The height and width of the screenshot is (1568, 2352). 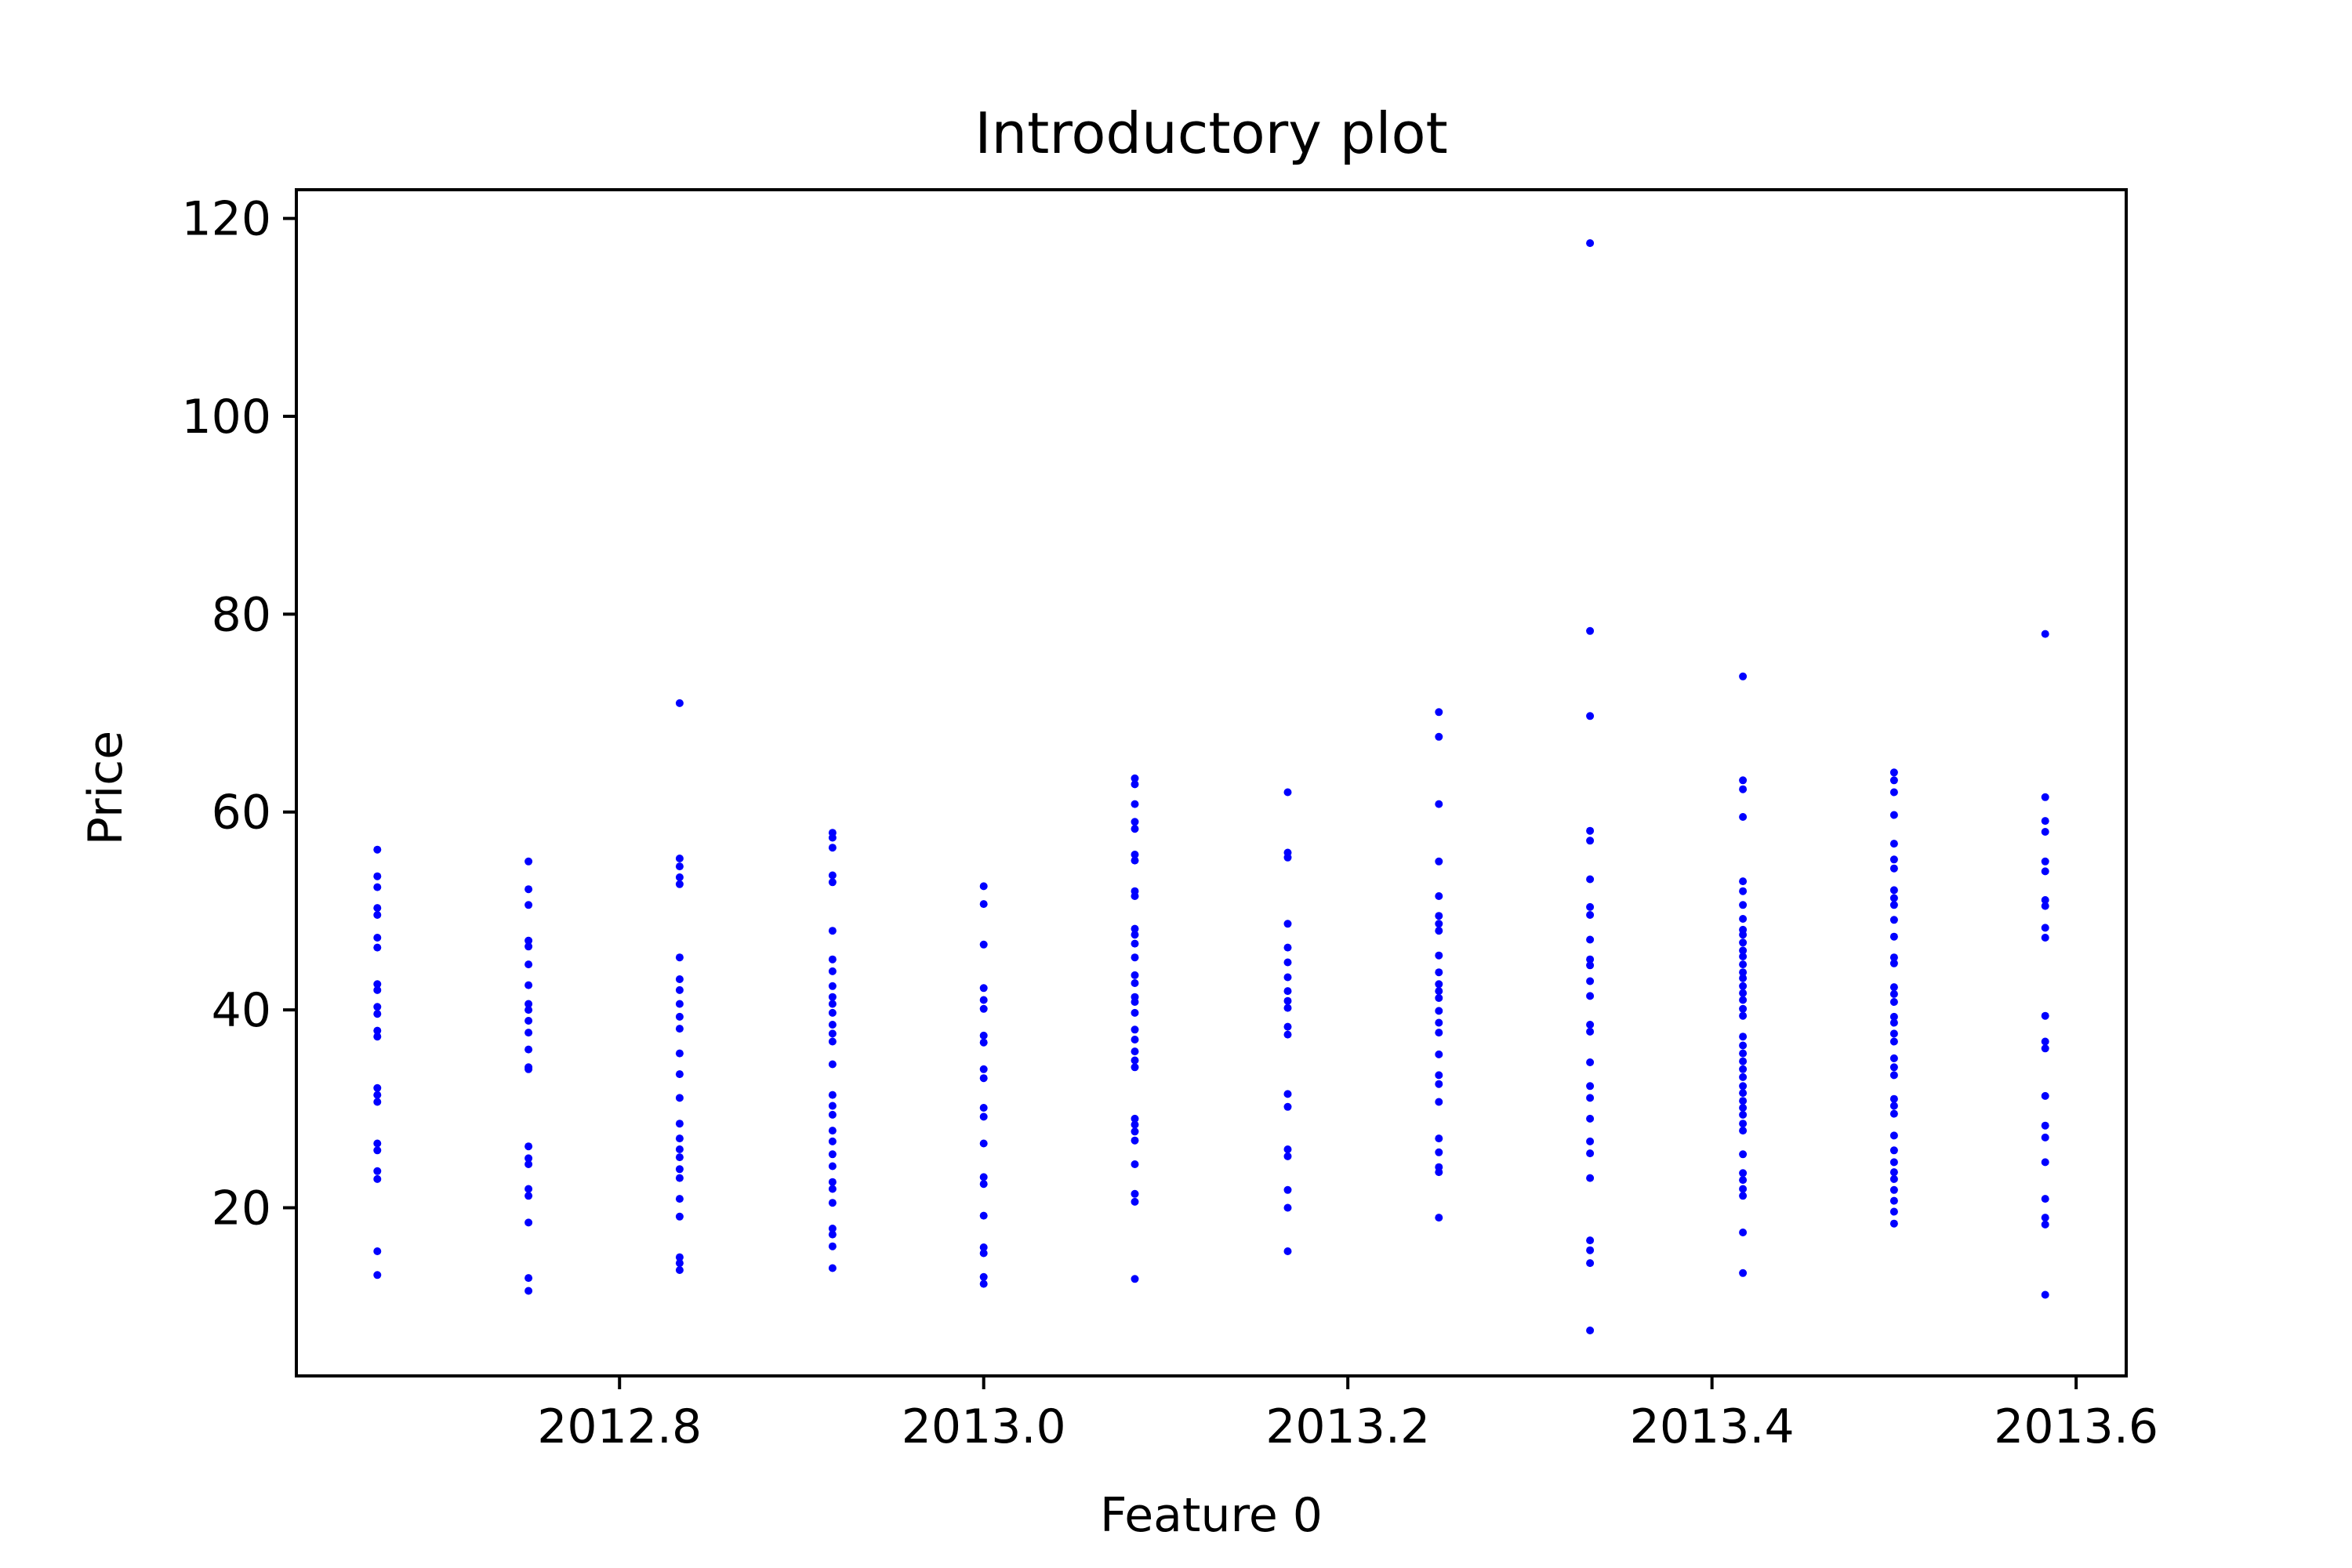 I want to click on y-tick-label: 20, so click(x=241, y=1208).